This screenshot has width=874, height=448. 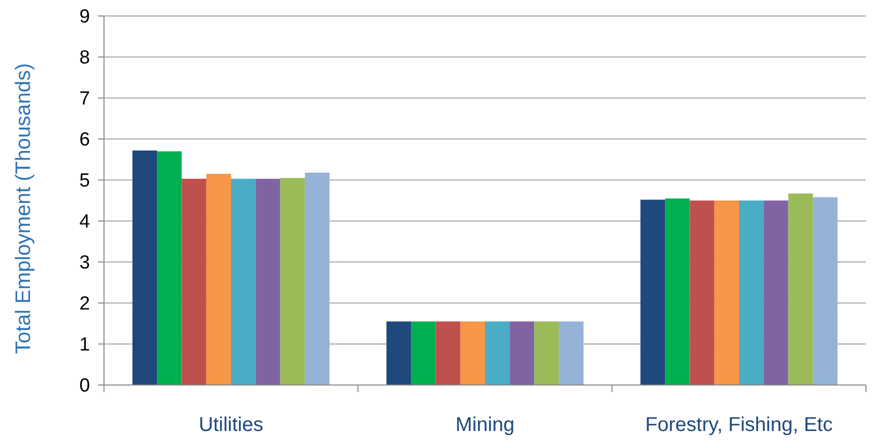 What do you see at coordinates (84, 140) in the screenshot?
I see `y-tick-label: 6` at bounding box center [84, 140].